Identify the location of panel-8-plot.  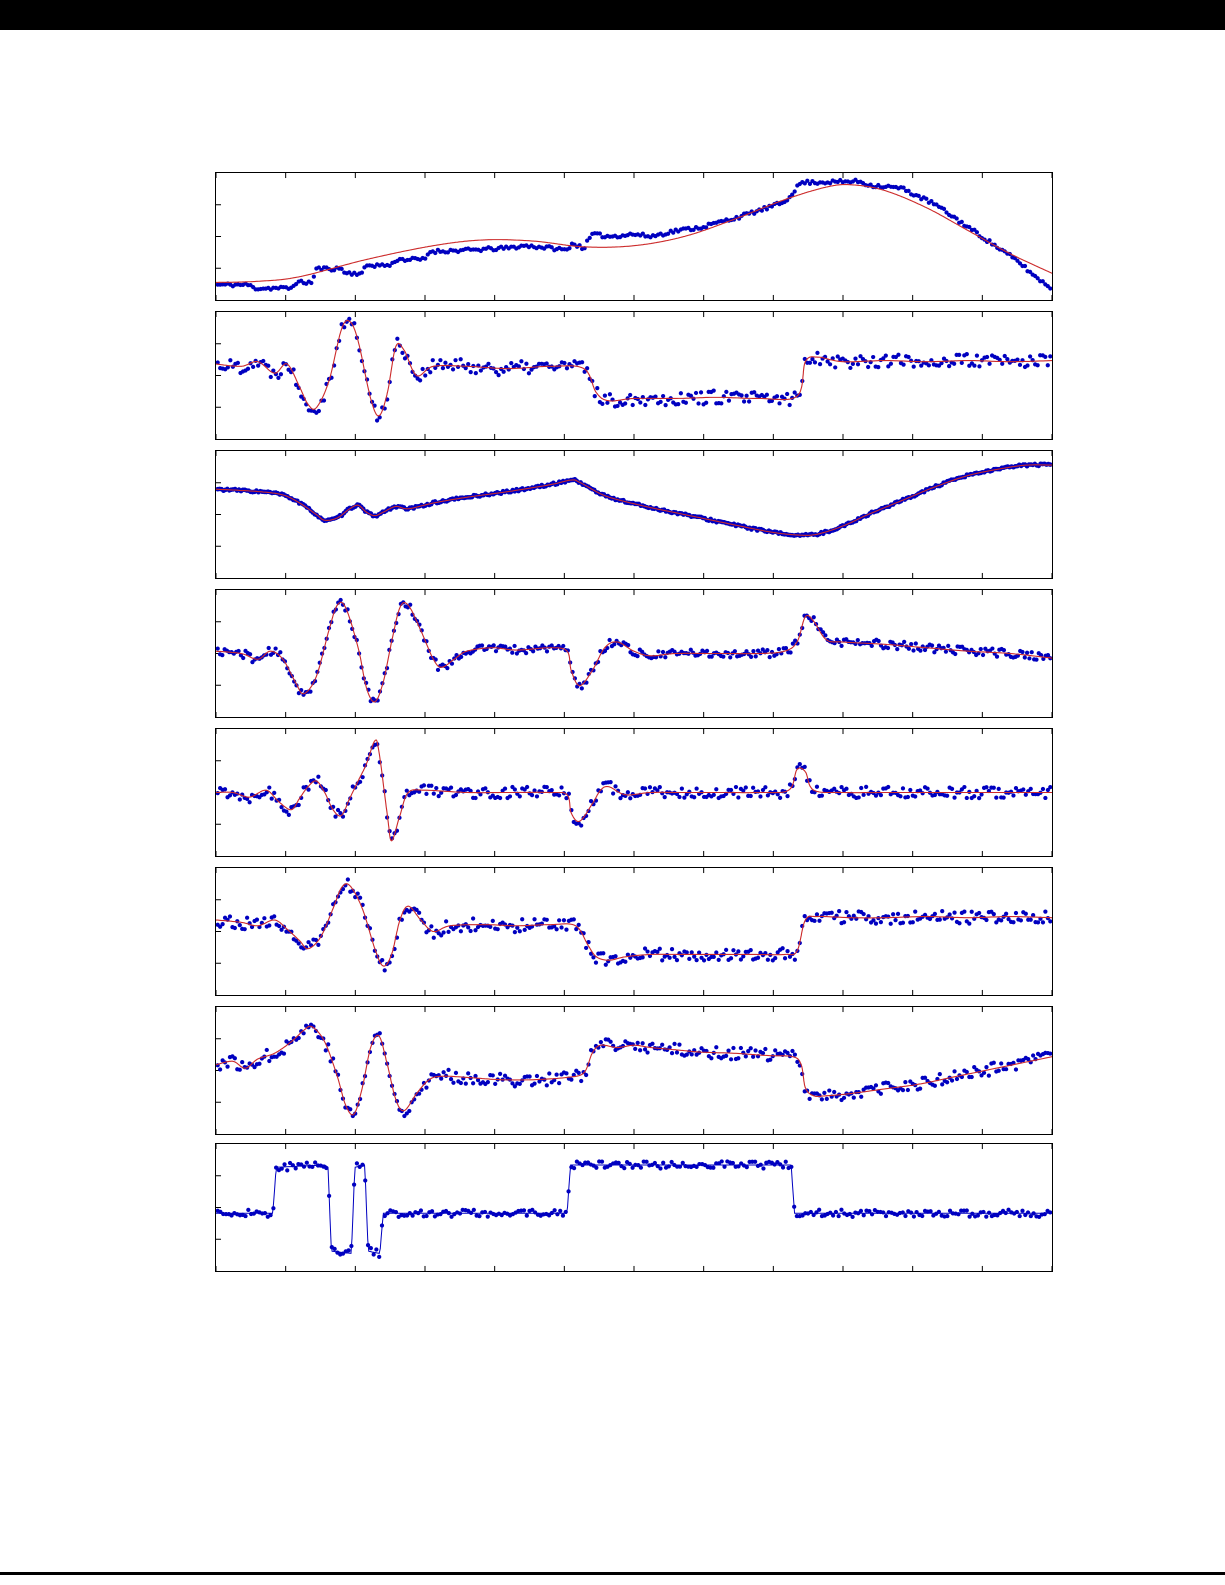
(634, 1207).